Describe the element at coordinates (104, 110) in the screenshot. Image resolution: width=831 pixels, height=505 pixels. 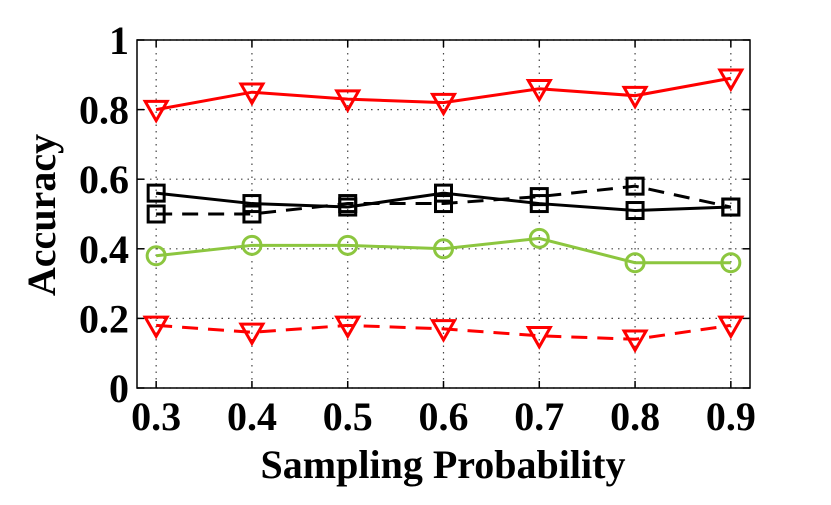
I see `y-tick-label: 0.8` at that location.